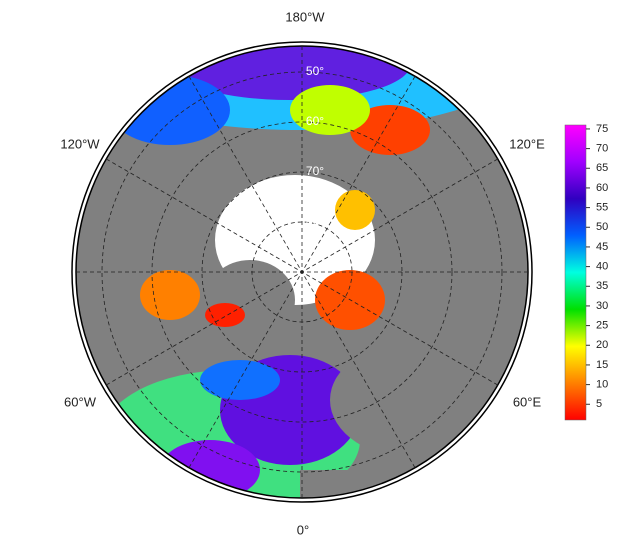 This screenshot has width=625, height=557. Describe the element at coordinates (575, 272) in the screenshot. I see `colorbar` at that location.